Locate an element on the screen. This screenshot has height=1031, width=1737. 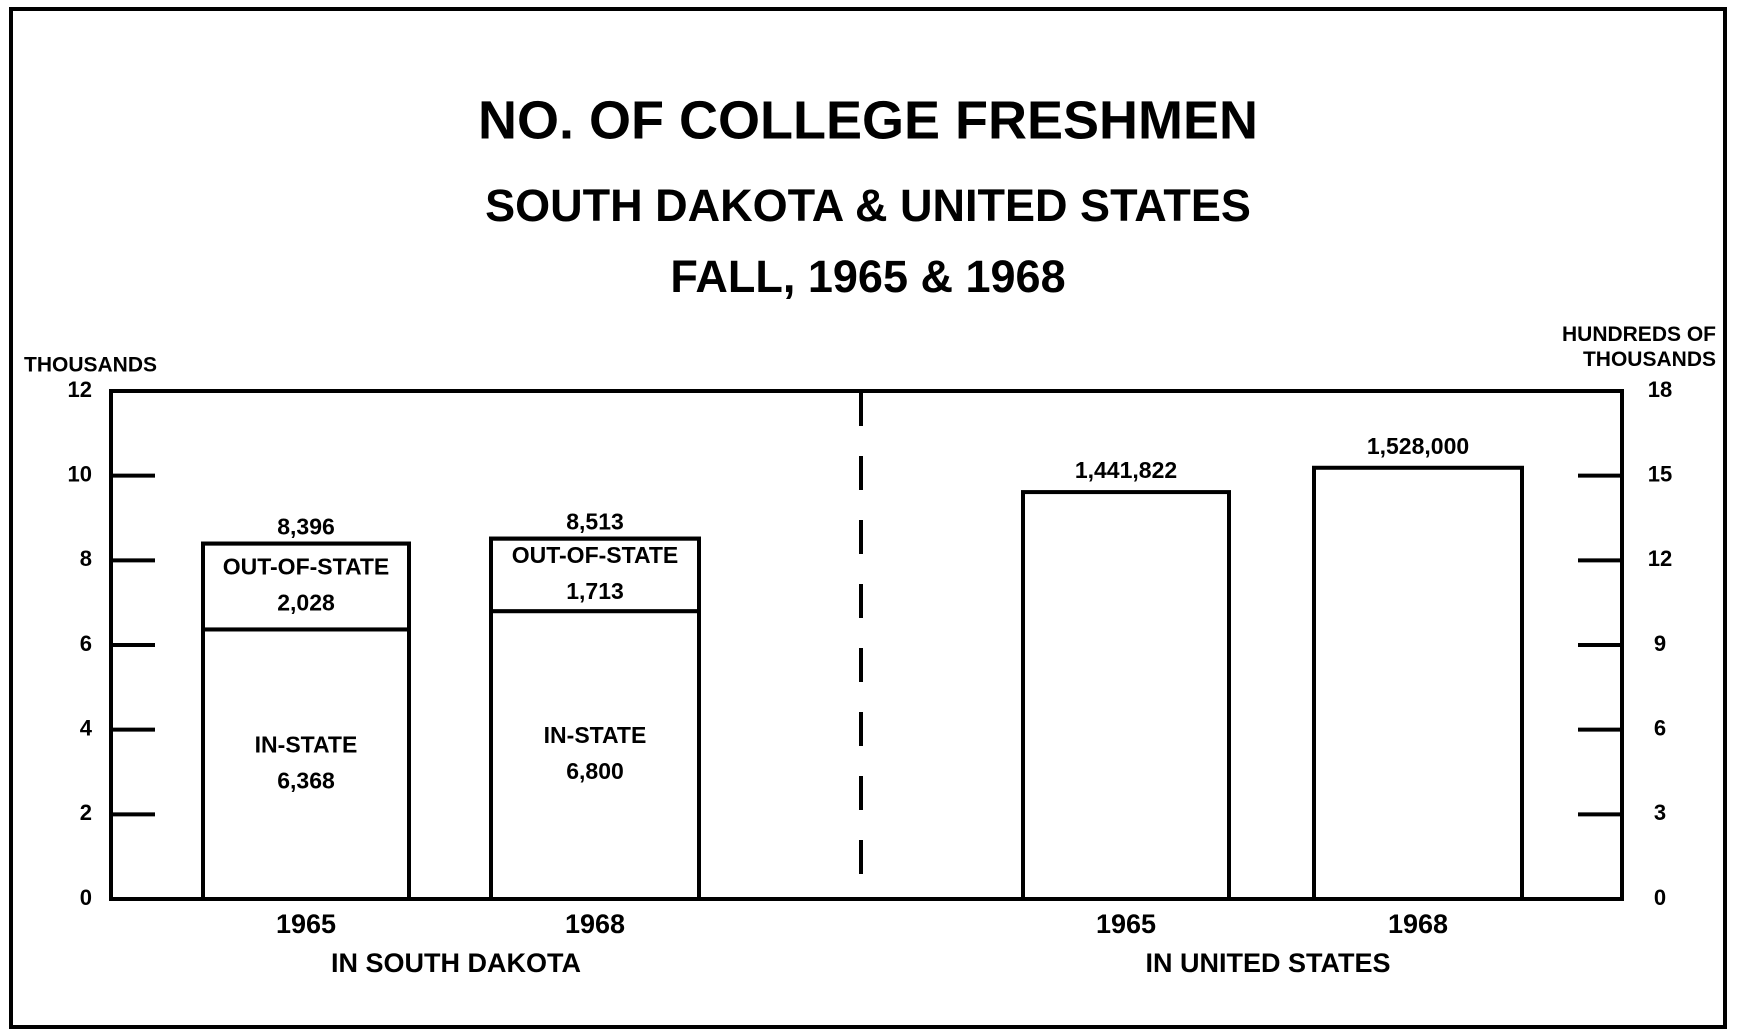
chart-title: NO. OF COLLEGE FRESHMEN is located at coordinates (868, 120).